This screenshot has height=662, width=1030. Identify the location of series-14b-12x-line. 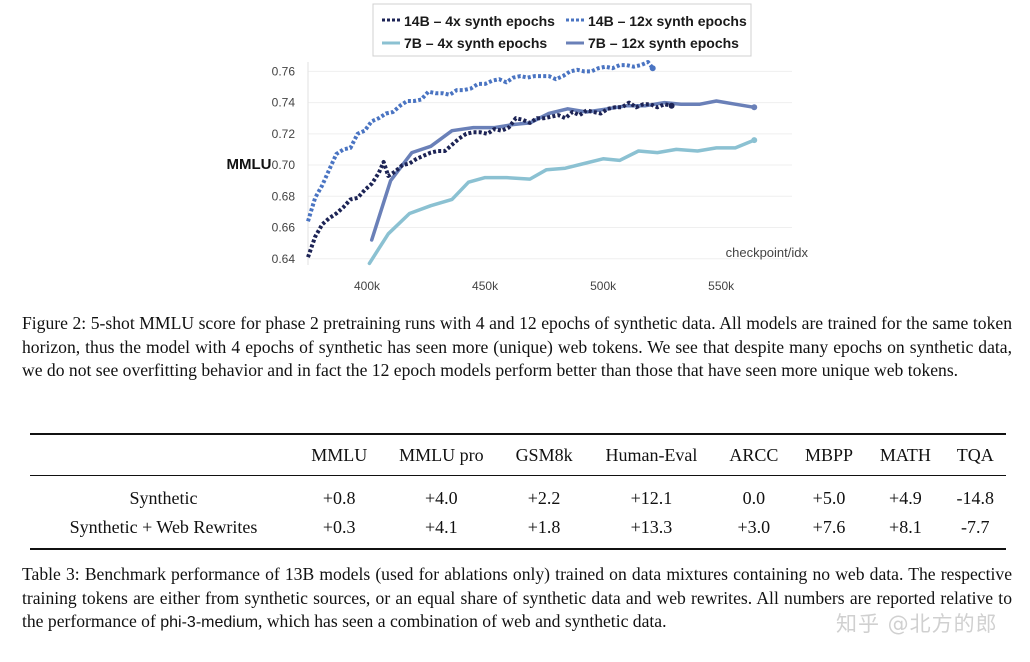
(480, 141).